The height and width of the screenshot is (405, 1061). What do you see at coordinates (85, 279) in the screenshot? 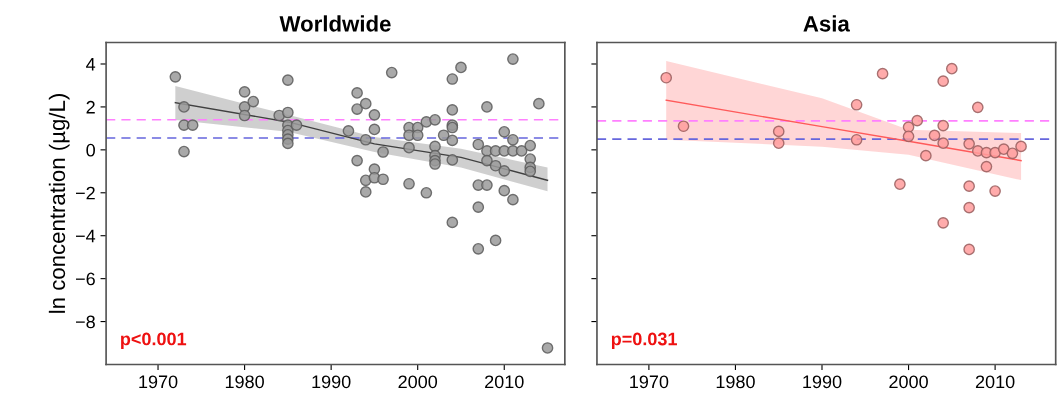
I see `y-tick-label: −6` at bounding box center [85, 279].